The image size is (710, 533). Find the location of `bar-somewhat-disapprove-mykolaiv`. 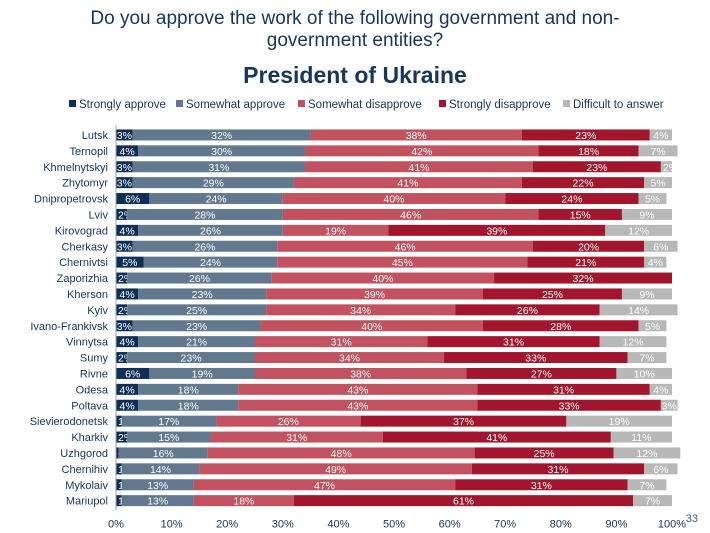

bar-somewhat-disapprove-mykolaiv is located at coordinates (324, 485).